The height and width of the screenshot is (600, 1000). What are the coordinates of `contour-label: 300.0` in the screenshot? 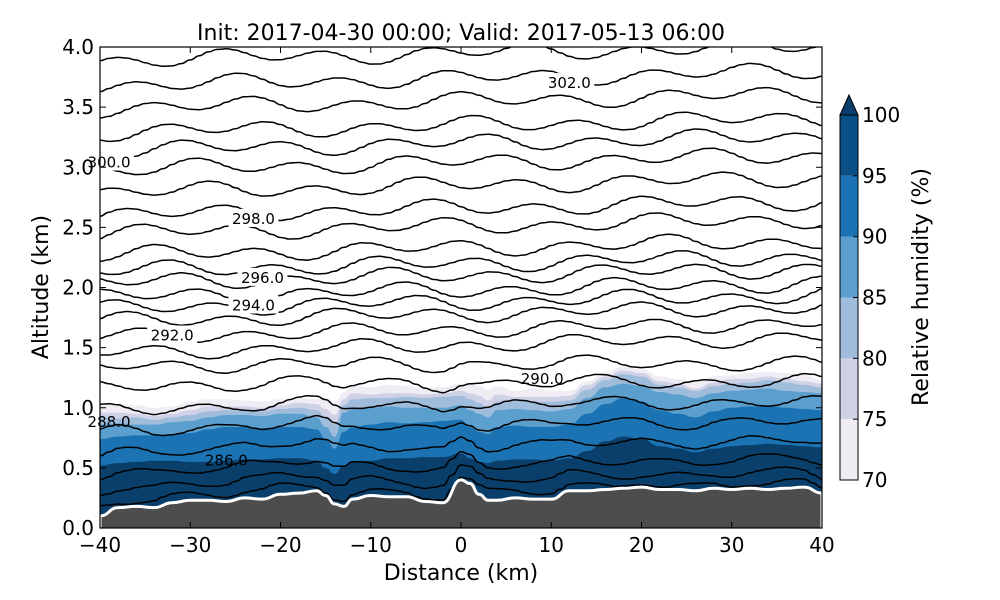 It's located at (109, 161).